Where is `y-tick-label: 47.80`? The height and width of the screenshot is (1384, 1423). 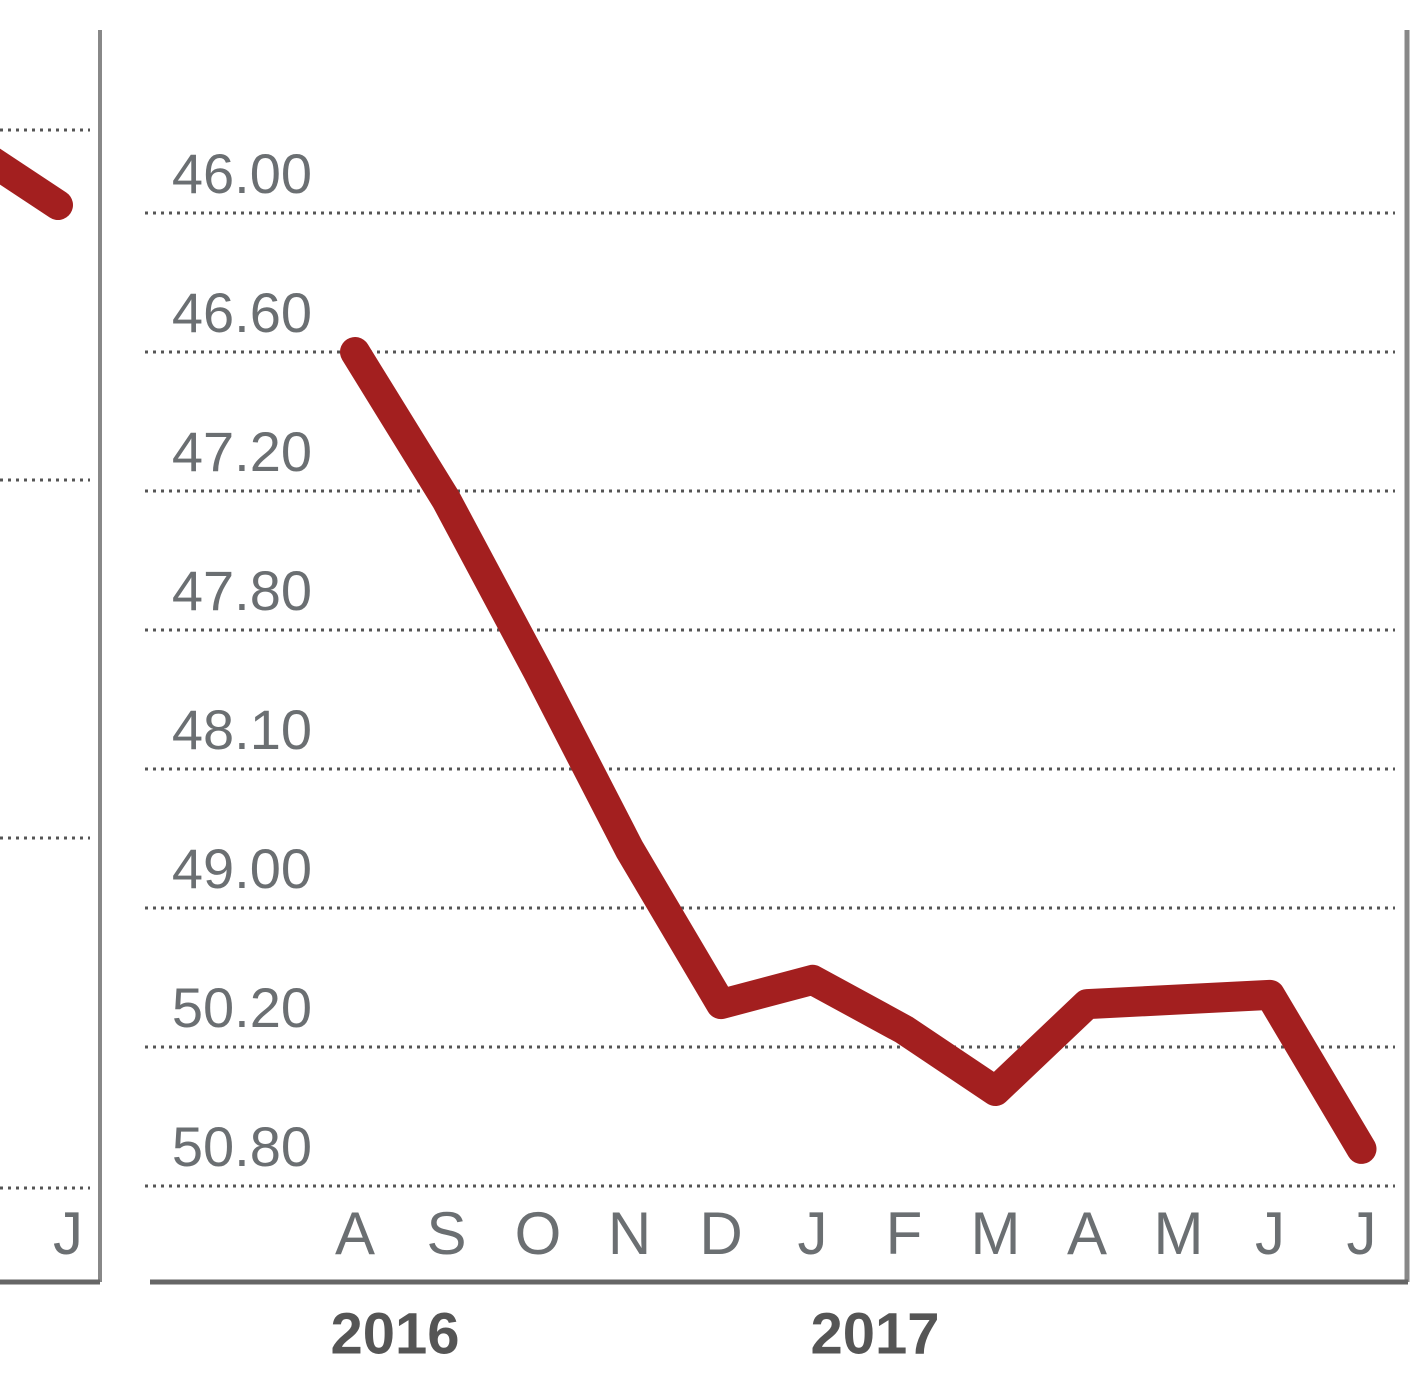 y-tick-label: 47.80 is located at coordinates (242, 590).